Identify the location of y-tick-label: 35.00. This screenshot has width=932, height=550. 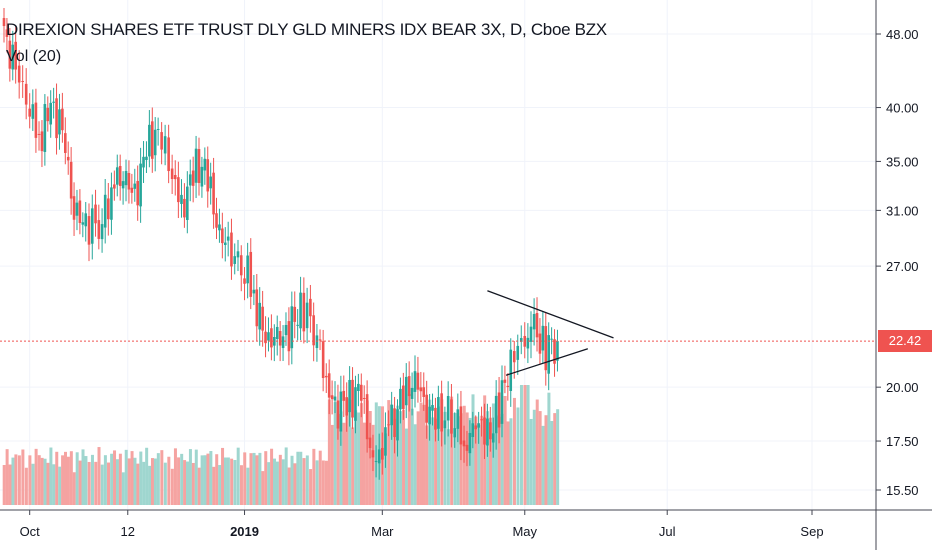
(902, 161).